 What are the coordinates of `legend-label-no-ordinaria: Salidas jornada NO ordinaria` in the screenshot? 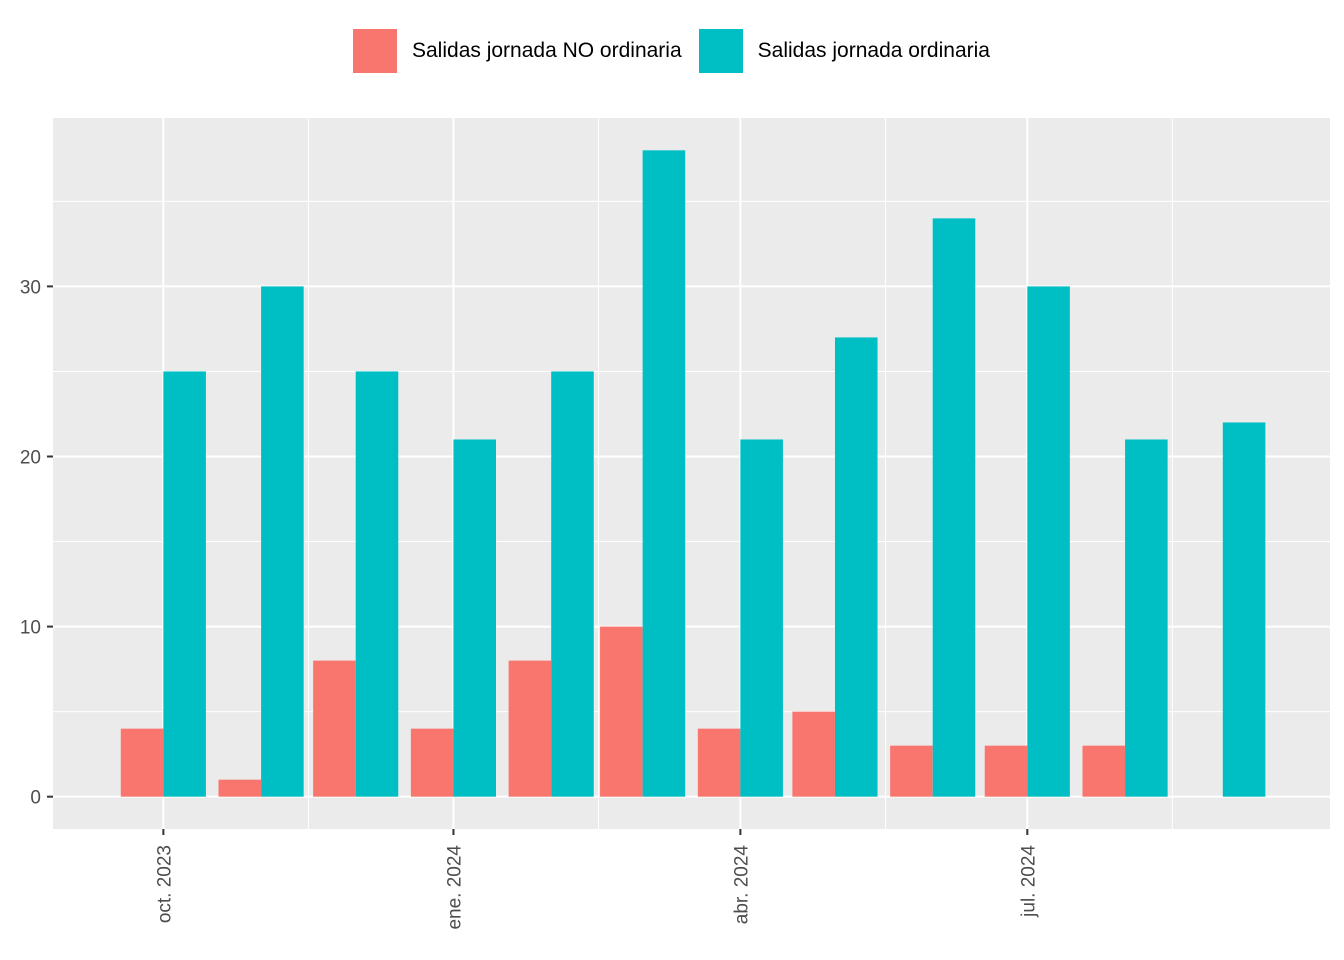 It's located at (547, 50).